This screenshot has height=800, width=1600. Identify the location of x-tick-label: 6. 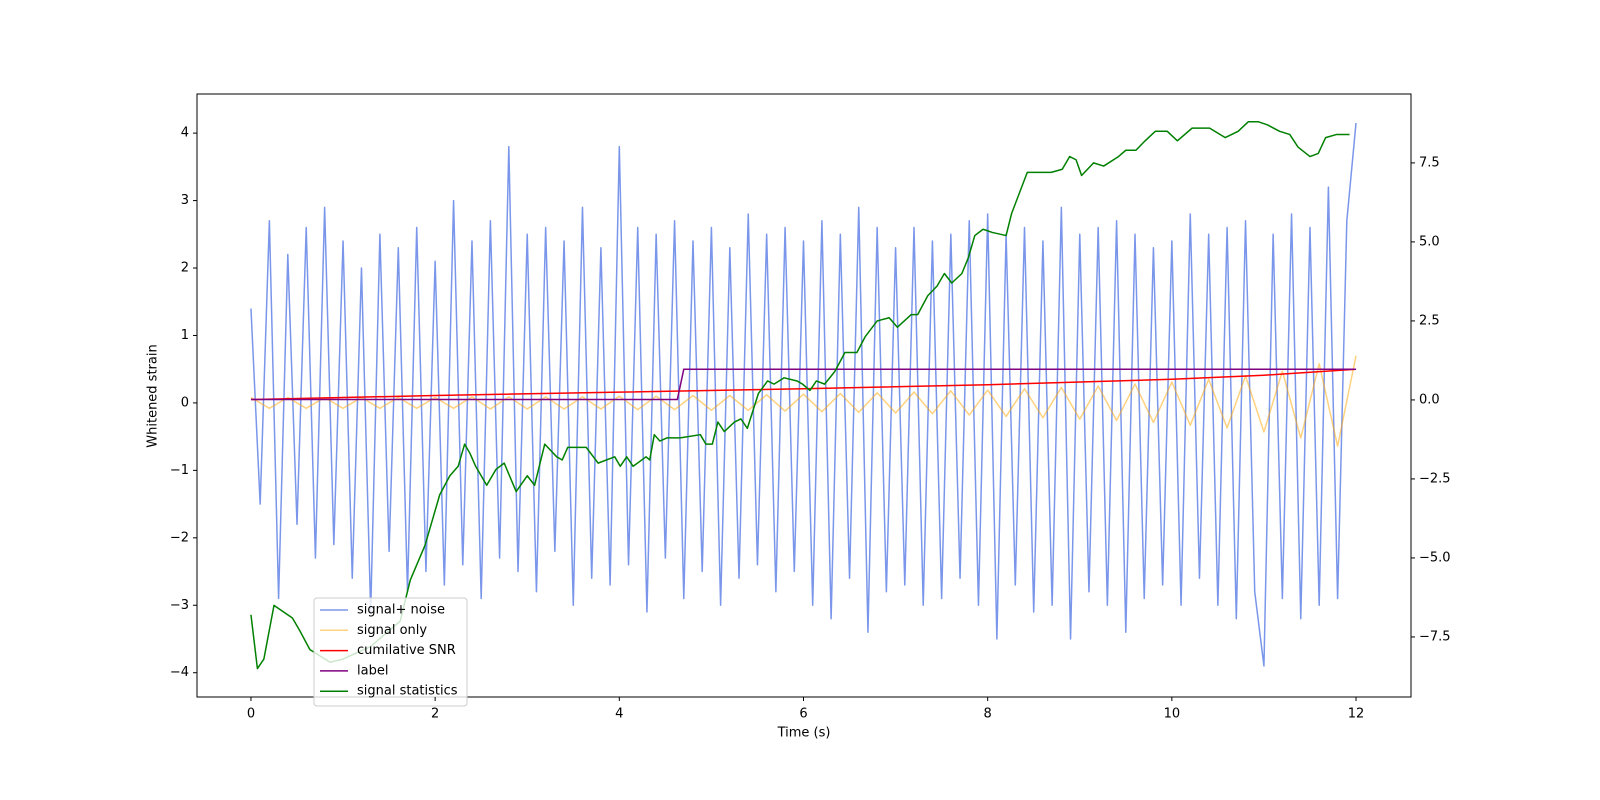
(803, 714).